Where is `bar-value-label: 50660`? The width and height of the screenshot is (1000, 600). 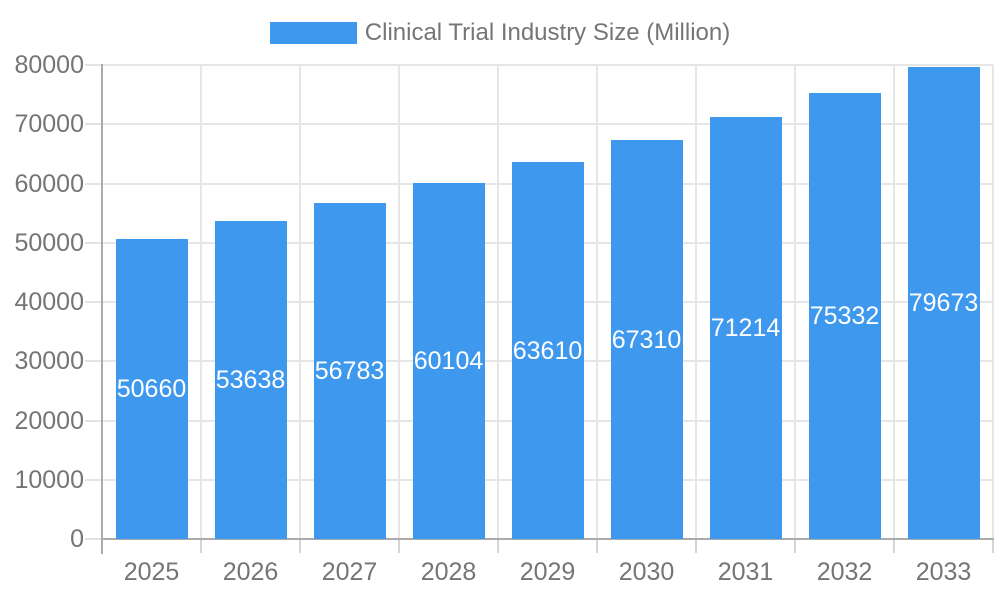 bar-value-label: 50660 is located at coordinates (151, 388).